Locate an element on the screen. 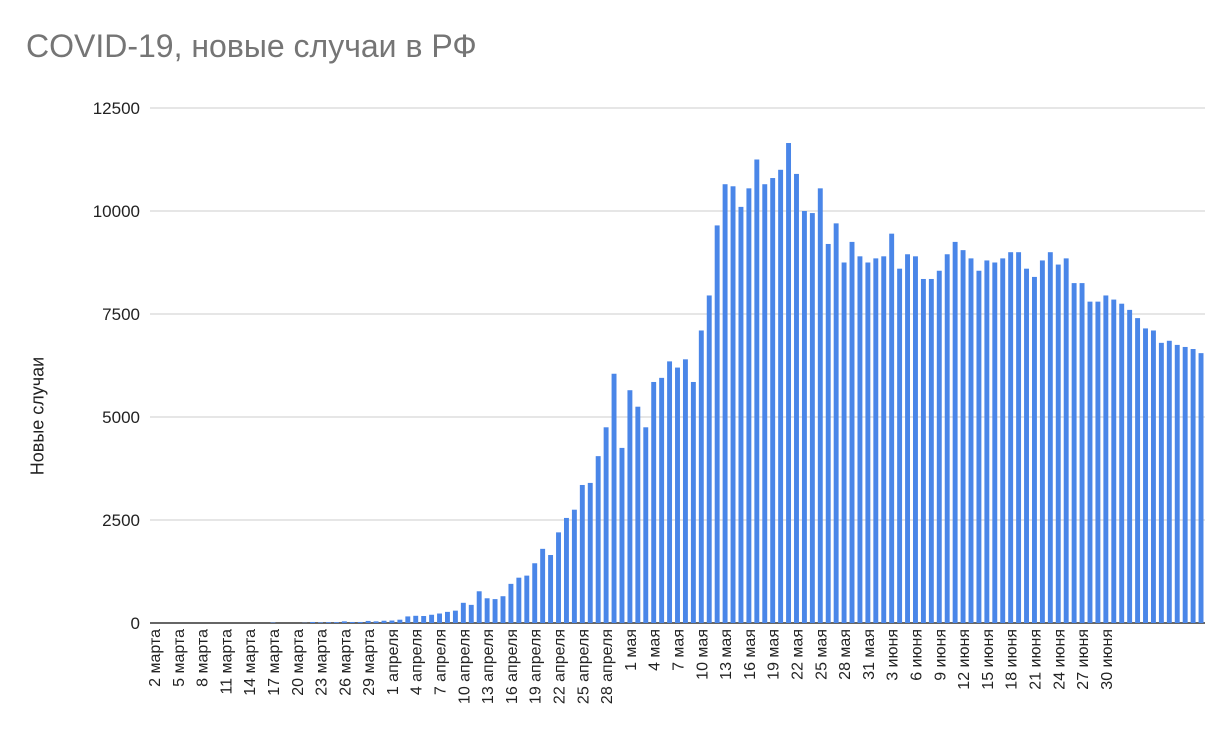  x-tick-label: 3 июня is located at coordinates (893, 655).